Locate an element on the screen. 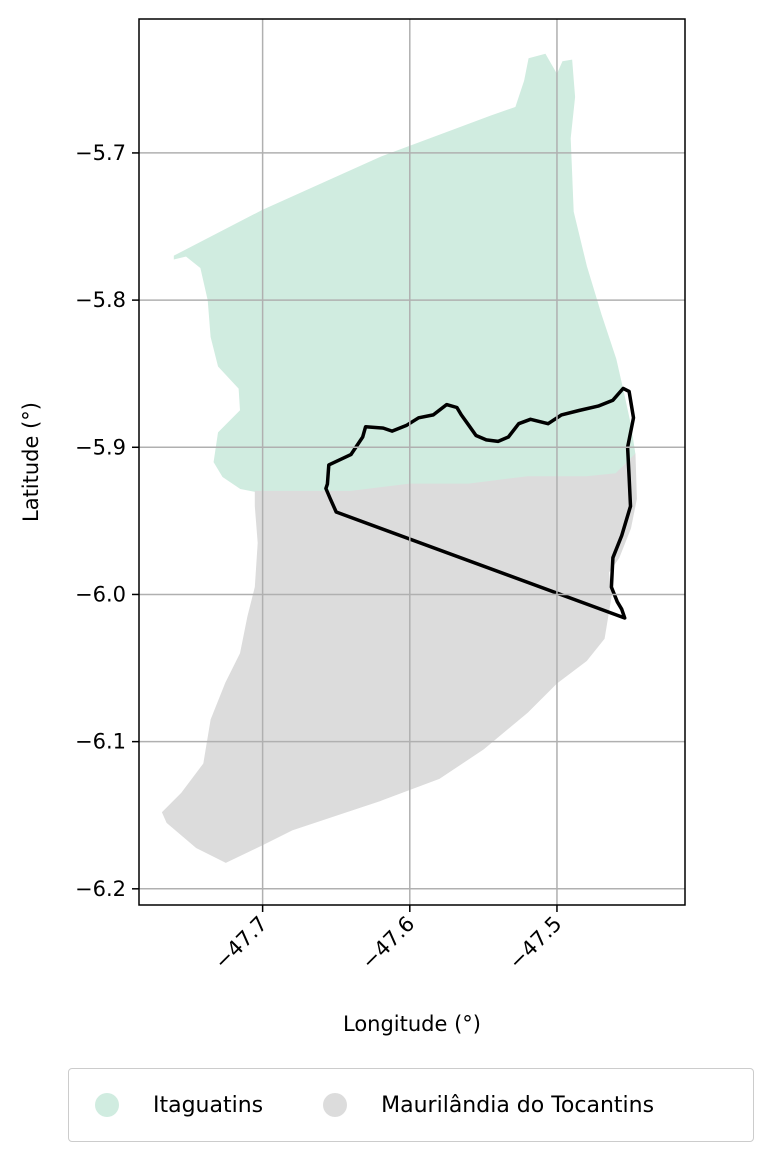 The image size is (775, 1163). legend-label-itaguatins: Itaguatins is located at coordinates (208, 1105).